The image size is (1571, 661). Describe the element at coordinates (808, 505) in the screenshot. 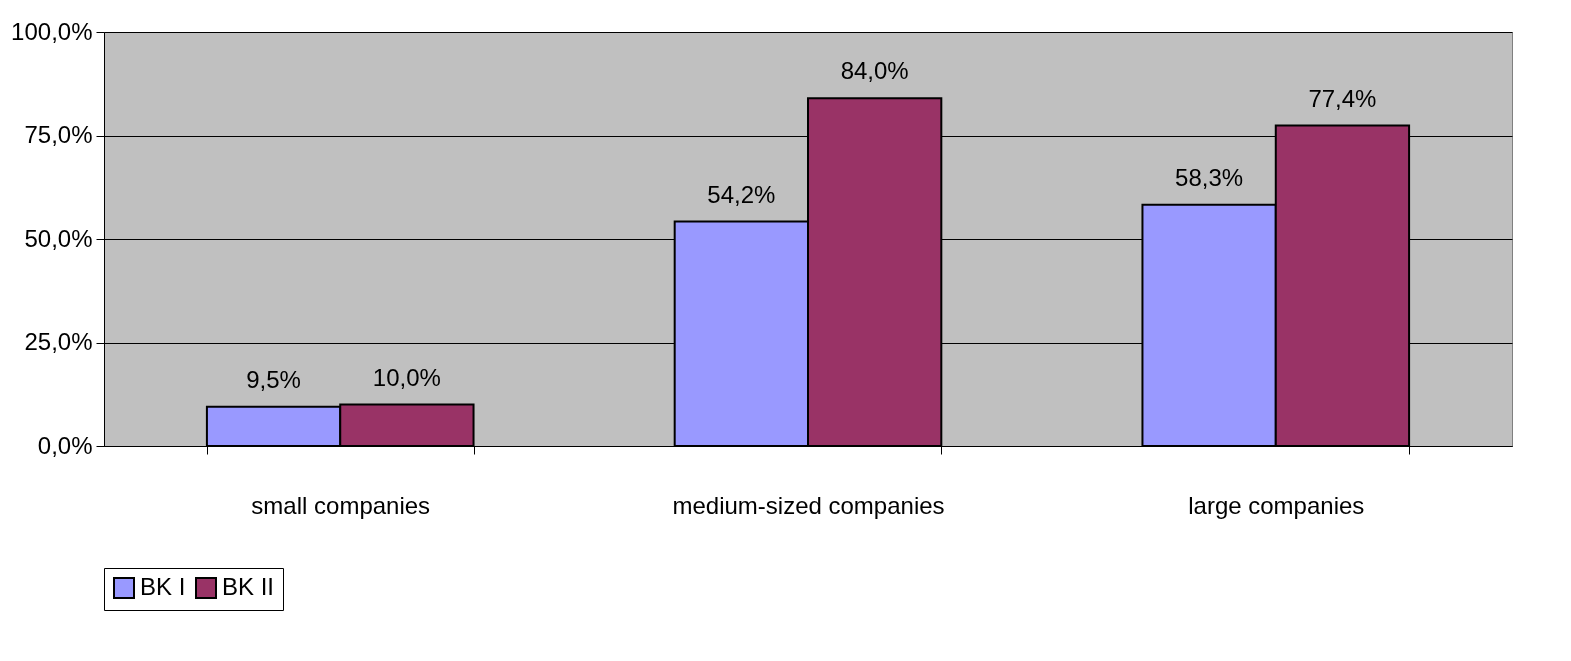

I see `x-tick-label: medium-sized companies` at that location.